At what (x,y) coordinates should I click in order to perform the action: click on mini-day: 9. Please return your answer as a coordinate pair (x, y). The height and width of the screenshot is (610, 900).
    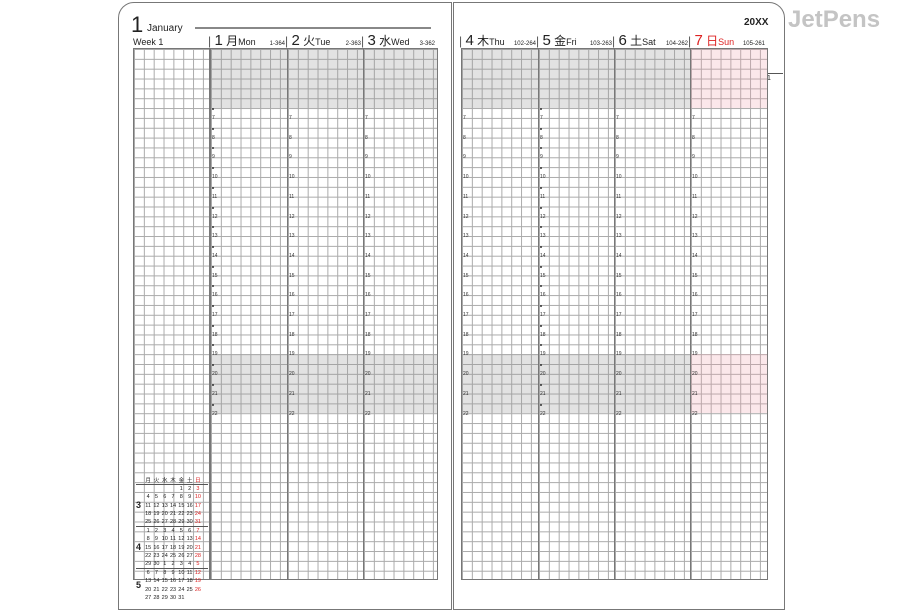
    Looking at the image, I should click on (173, 573).